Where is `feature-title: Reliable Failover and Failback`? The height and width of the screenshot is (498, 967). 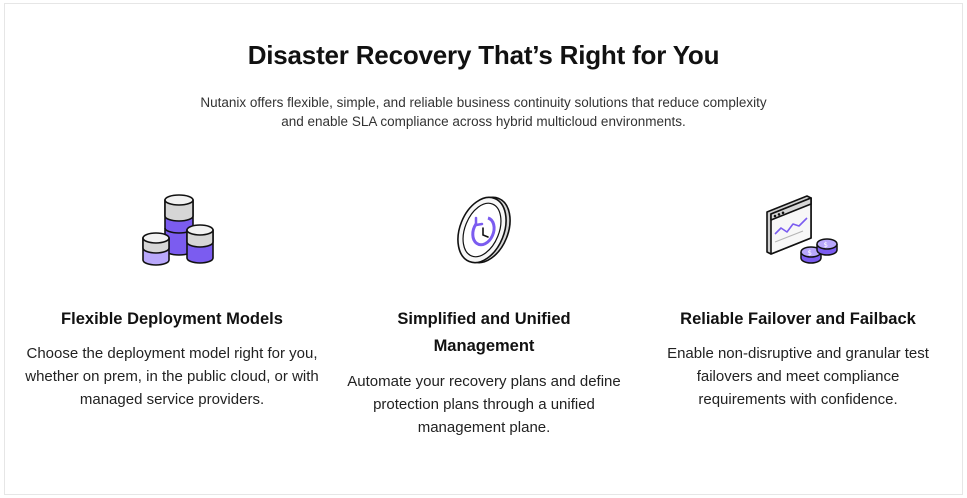
feature-title: Reliable Failover and Failback is located at coordinates (798, 319).